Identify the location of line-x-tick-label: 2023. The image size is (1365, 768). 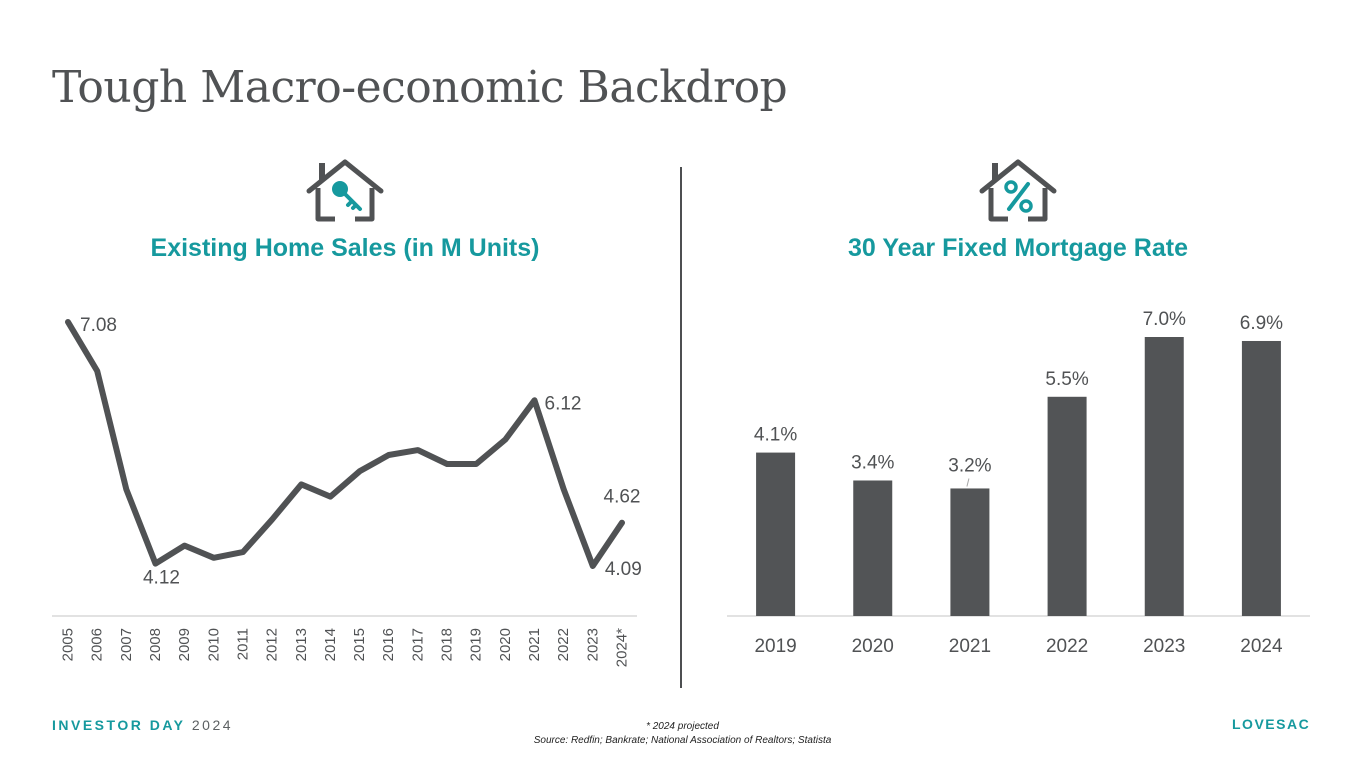
(592, 644).